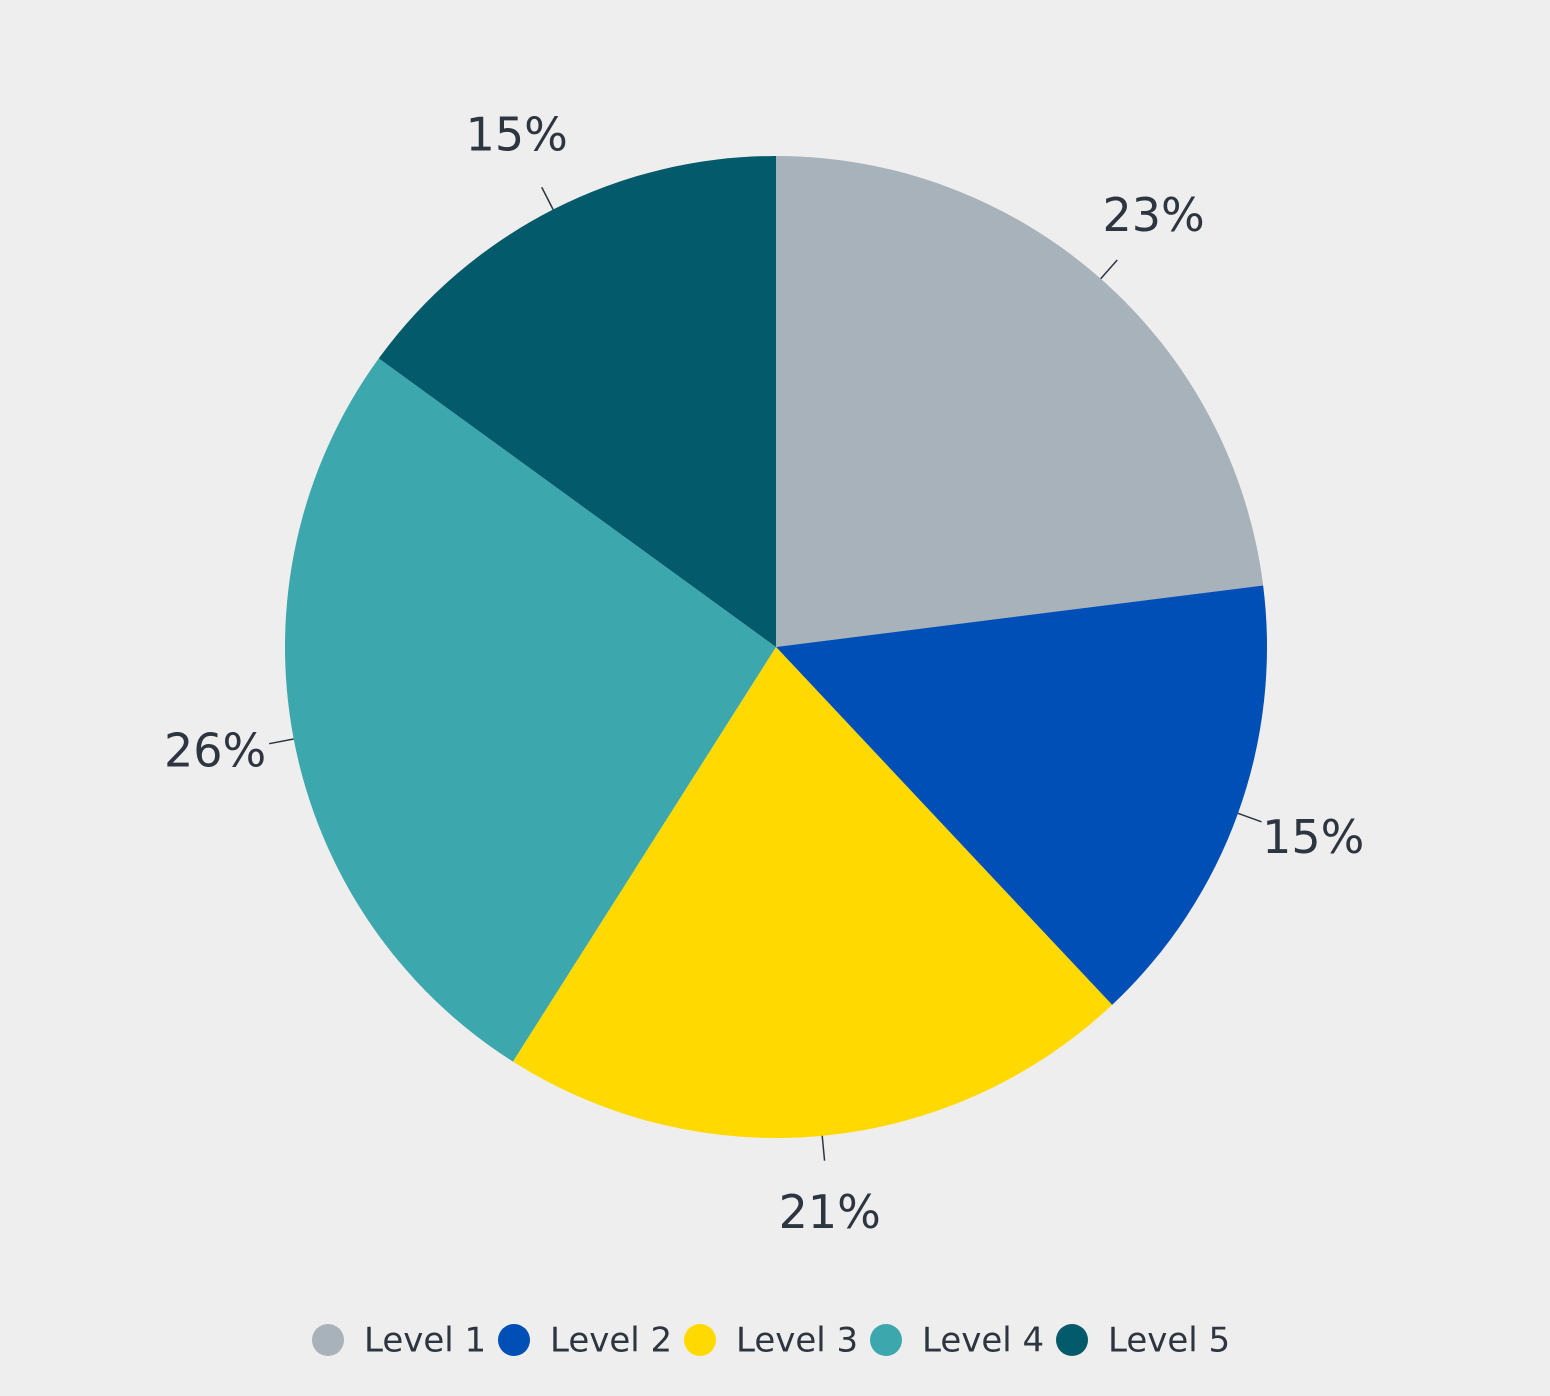  What do you see at coordinates (425, 1341) in the screenshot?
I see `legend-label: Level 1` at bounding box center [425, 1341].